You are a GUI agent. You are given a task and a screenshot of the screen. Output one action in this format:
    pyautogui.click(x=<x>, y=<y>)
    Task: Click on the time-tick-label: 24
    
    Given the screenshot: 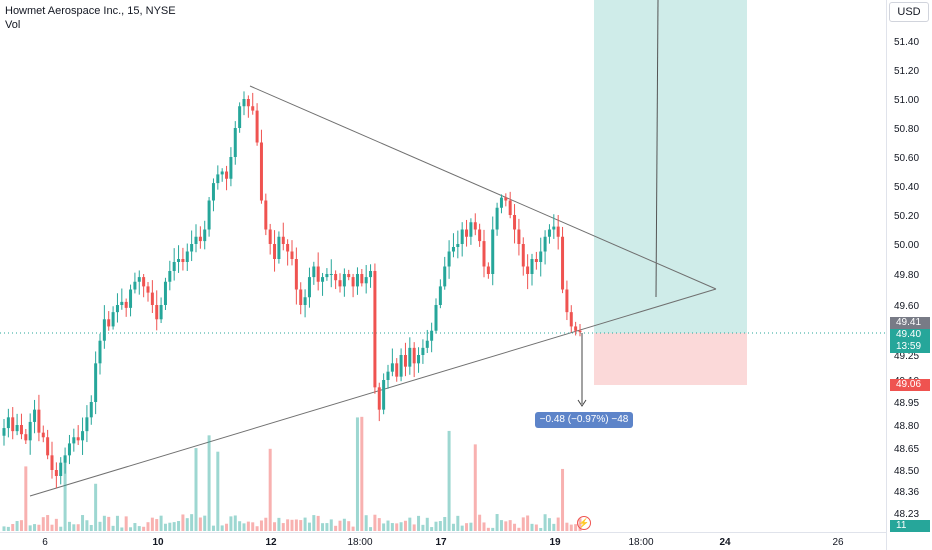 What is the action you would take?
    pyautogui.click(x=725, y=542)
    